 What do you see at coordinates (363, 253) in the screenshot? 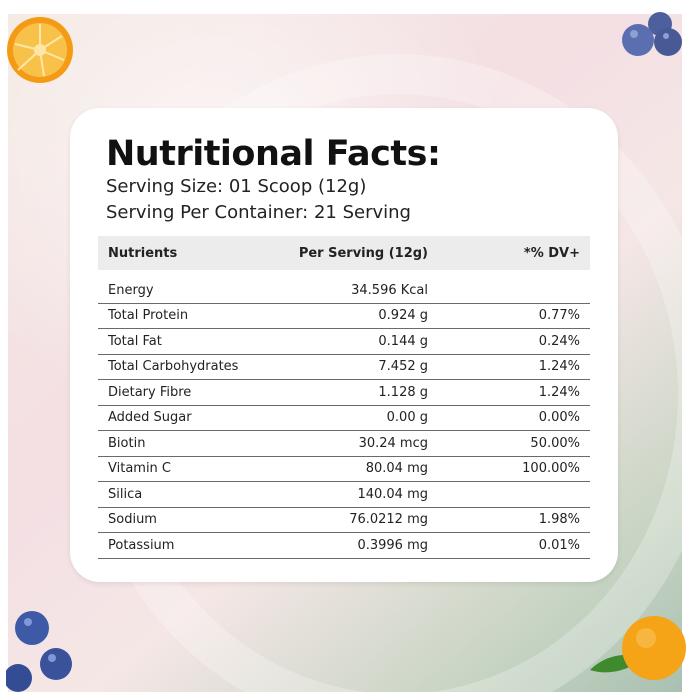
I see `header-per-serving: Per Serving (12g)` at bounding box center [363, 253].